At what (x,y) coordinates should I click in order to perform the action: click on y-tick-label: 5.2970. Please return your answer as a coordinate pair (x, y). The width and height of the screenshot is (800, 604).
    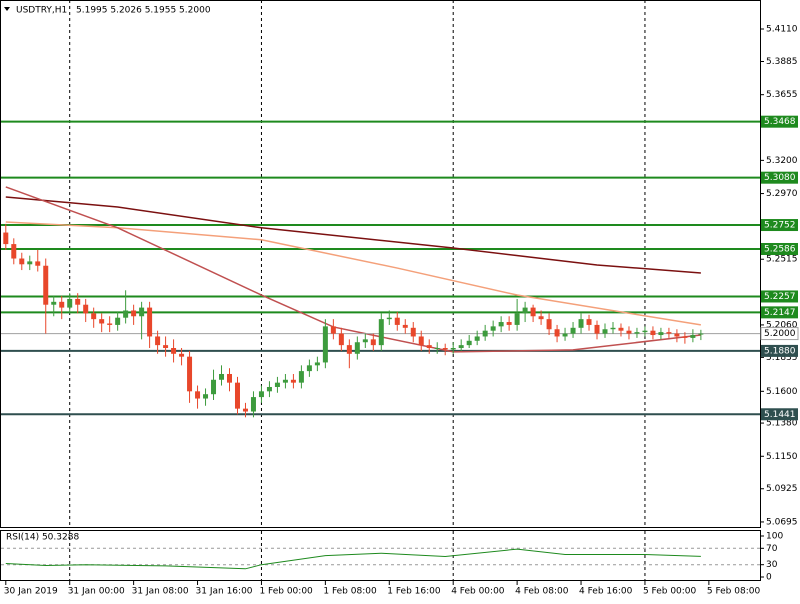
    Looking at the image, I should click on (782, 194).